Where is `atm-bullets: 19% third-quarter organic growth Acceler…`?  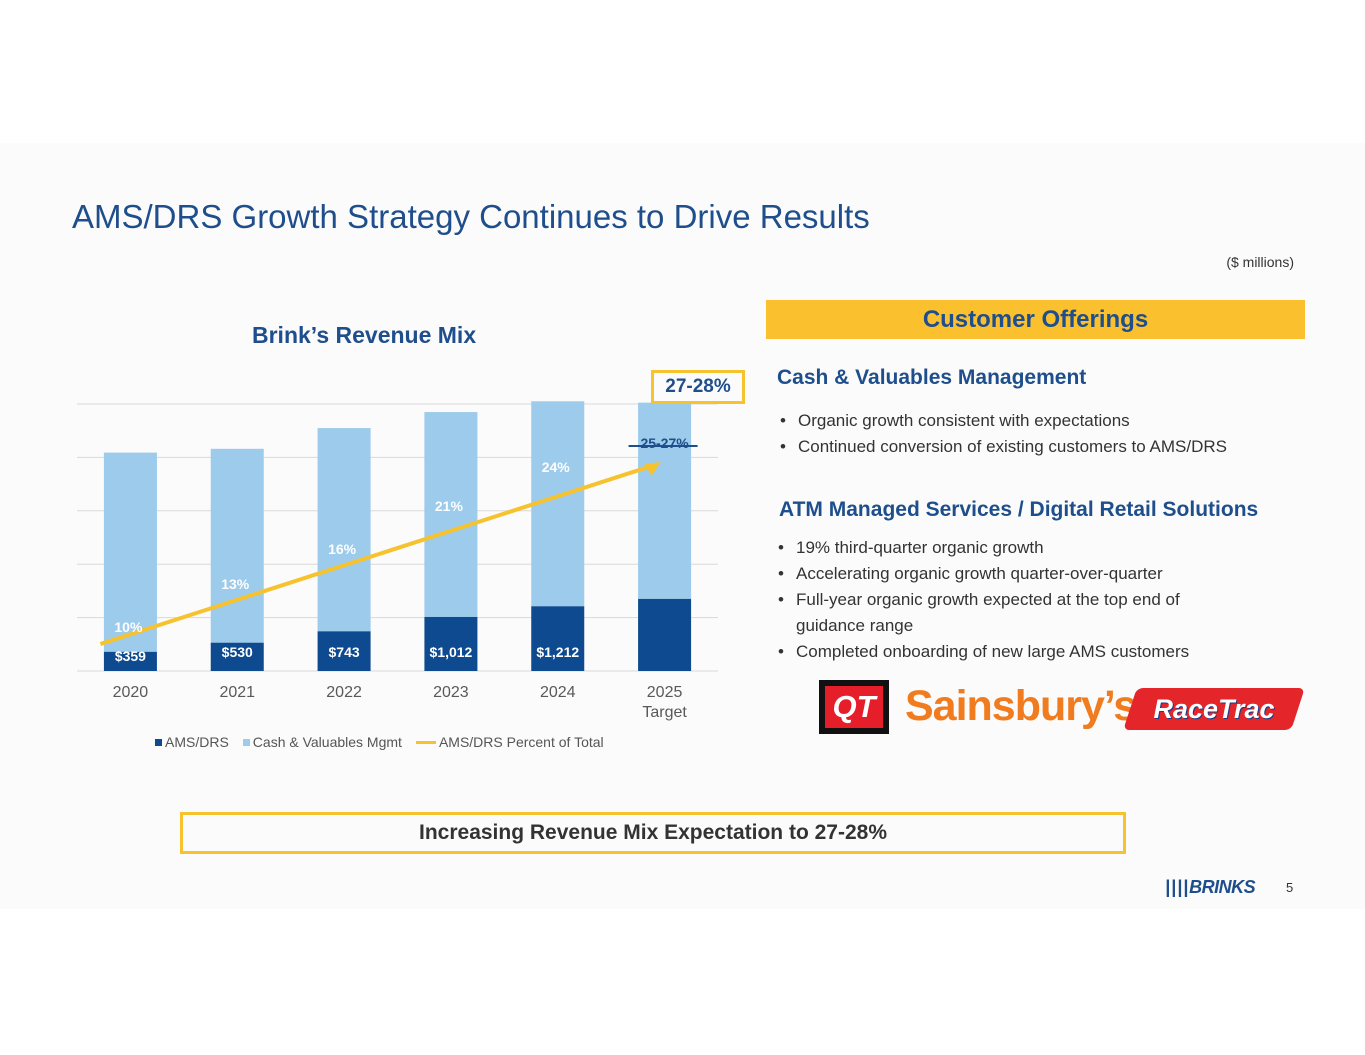
atm-bullets: 19% third-quarter organic growth Acceler… is located at coordinates (1013, 600).